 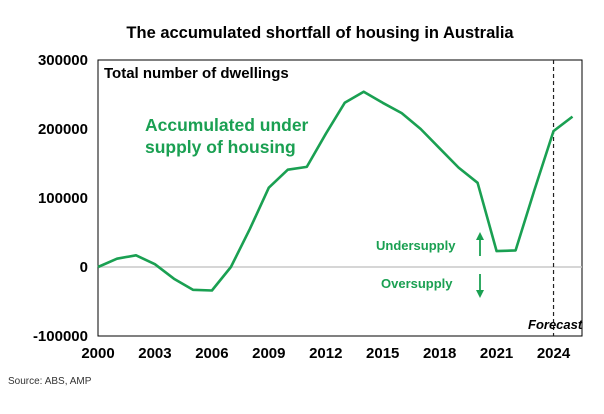 I want to click on x-tick-label: 2024, so click(x=554, y=353).